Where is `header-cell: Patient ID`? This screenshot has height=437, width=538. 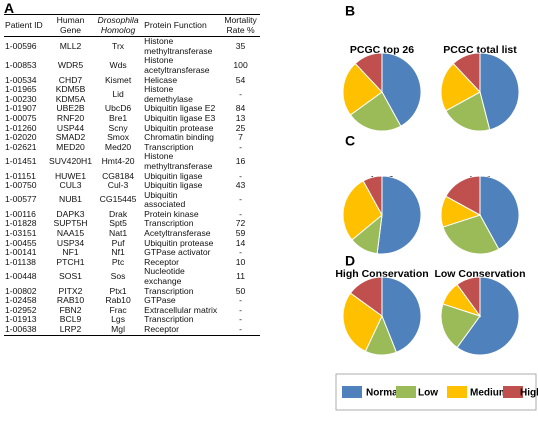 header-cell: Patient ID is located at coordinates (26, 25).